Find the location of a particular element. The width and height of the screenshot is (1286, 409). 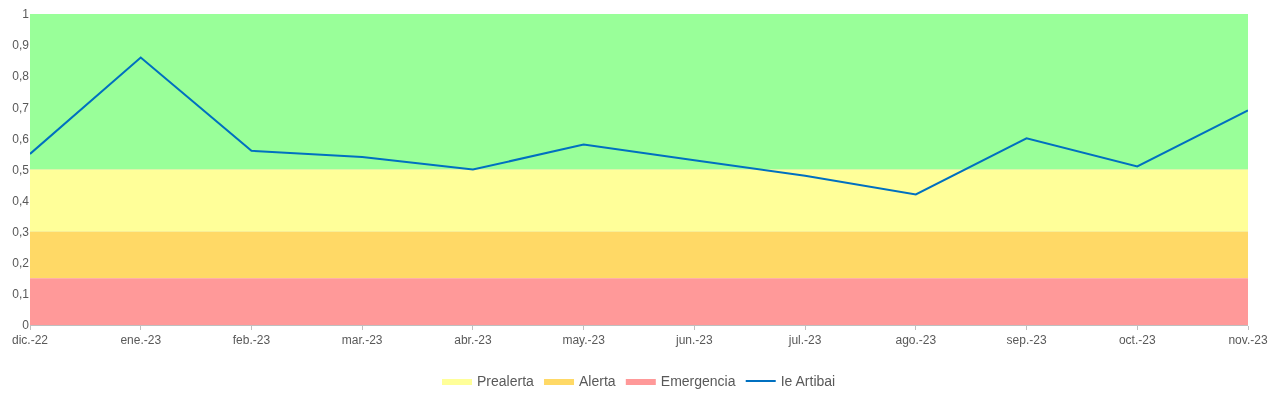

x-tick-label: jun.-23 is located at coordinates (694, 340).